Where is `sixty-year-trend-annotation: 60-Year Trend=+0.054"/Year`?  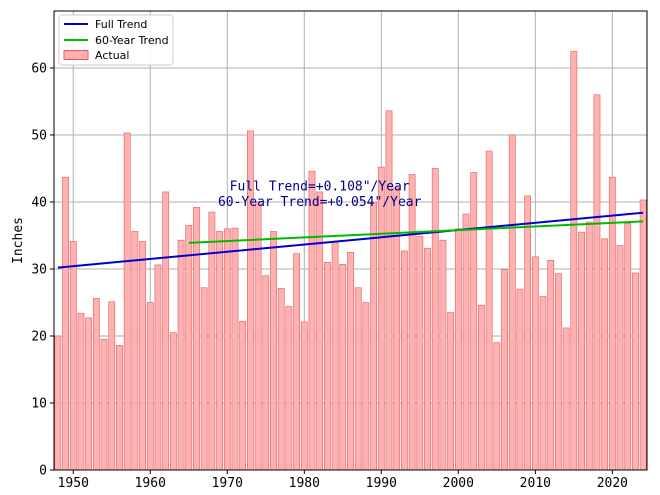
sixty-year-trend-annotation: 60-Year Trend=+0.054"/Year is located at coordinates (320, 202).